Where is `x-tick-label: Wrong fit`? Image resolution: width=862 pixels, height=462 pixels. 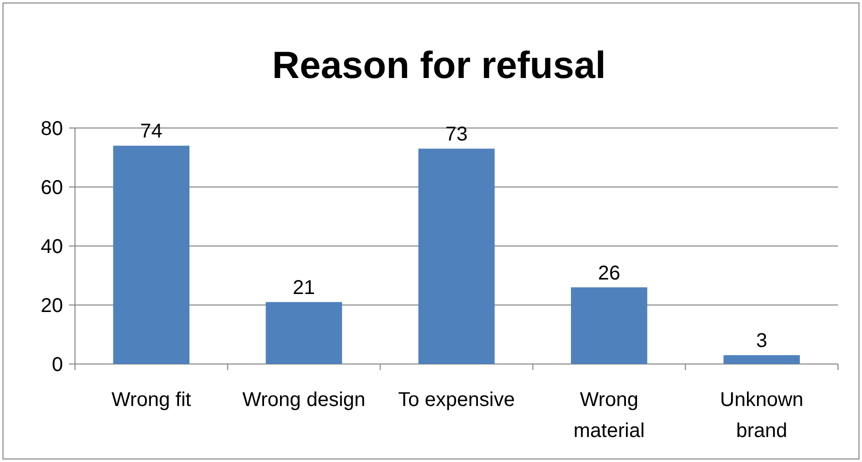
x-tick-label: Wrong fit is located at coordinates (151, 400).